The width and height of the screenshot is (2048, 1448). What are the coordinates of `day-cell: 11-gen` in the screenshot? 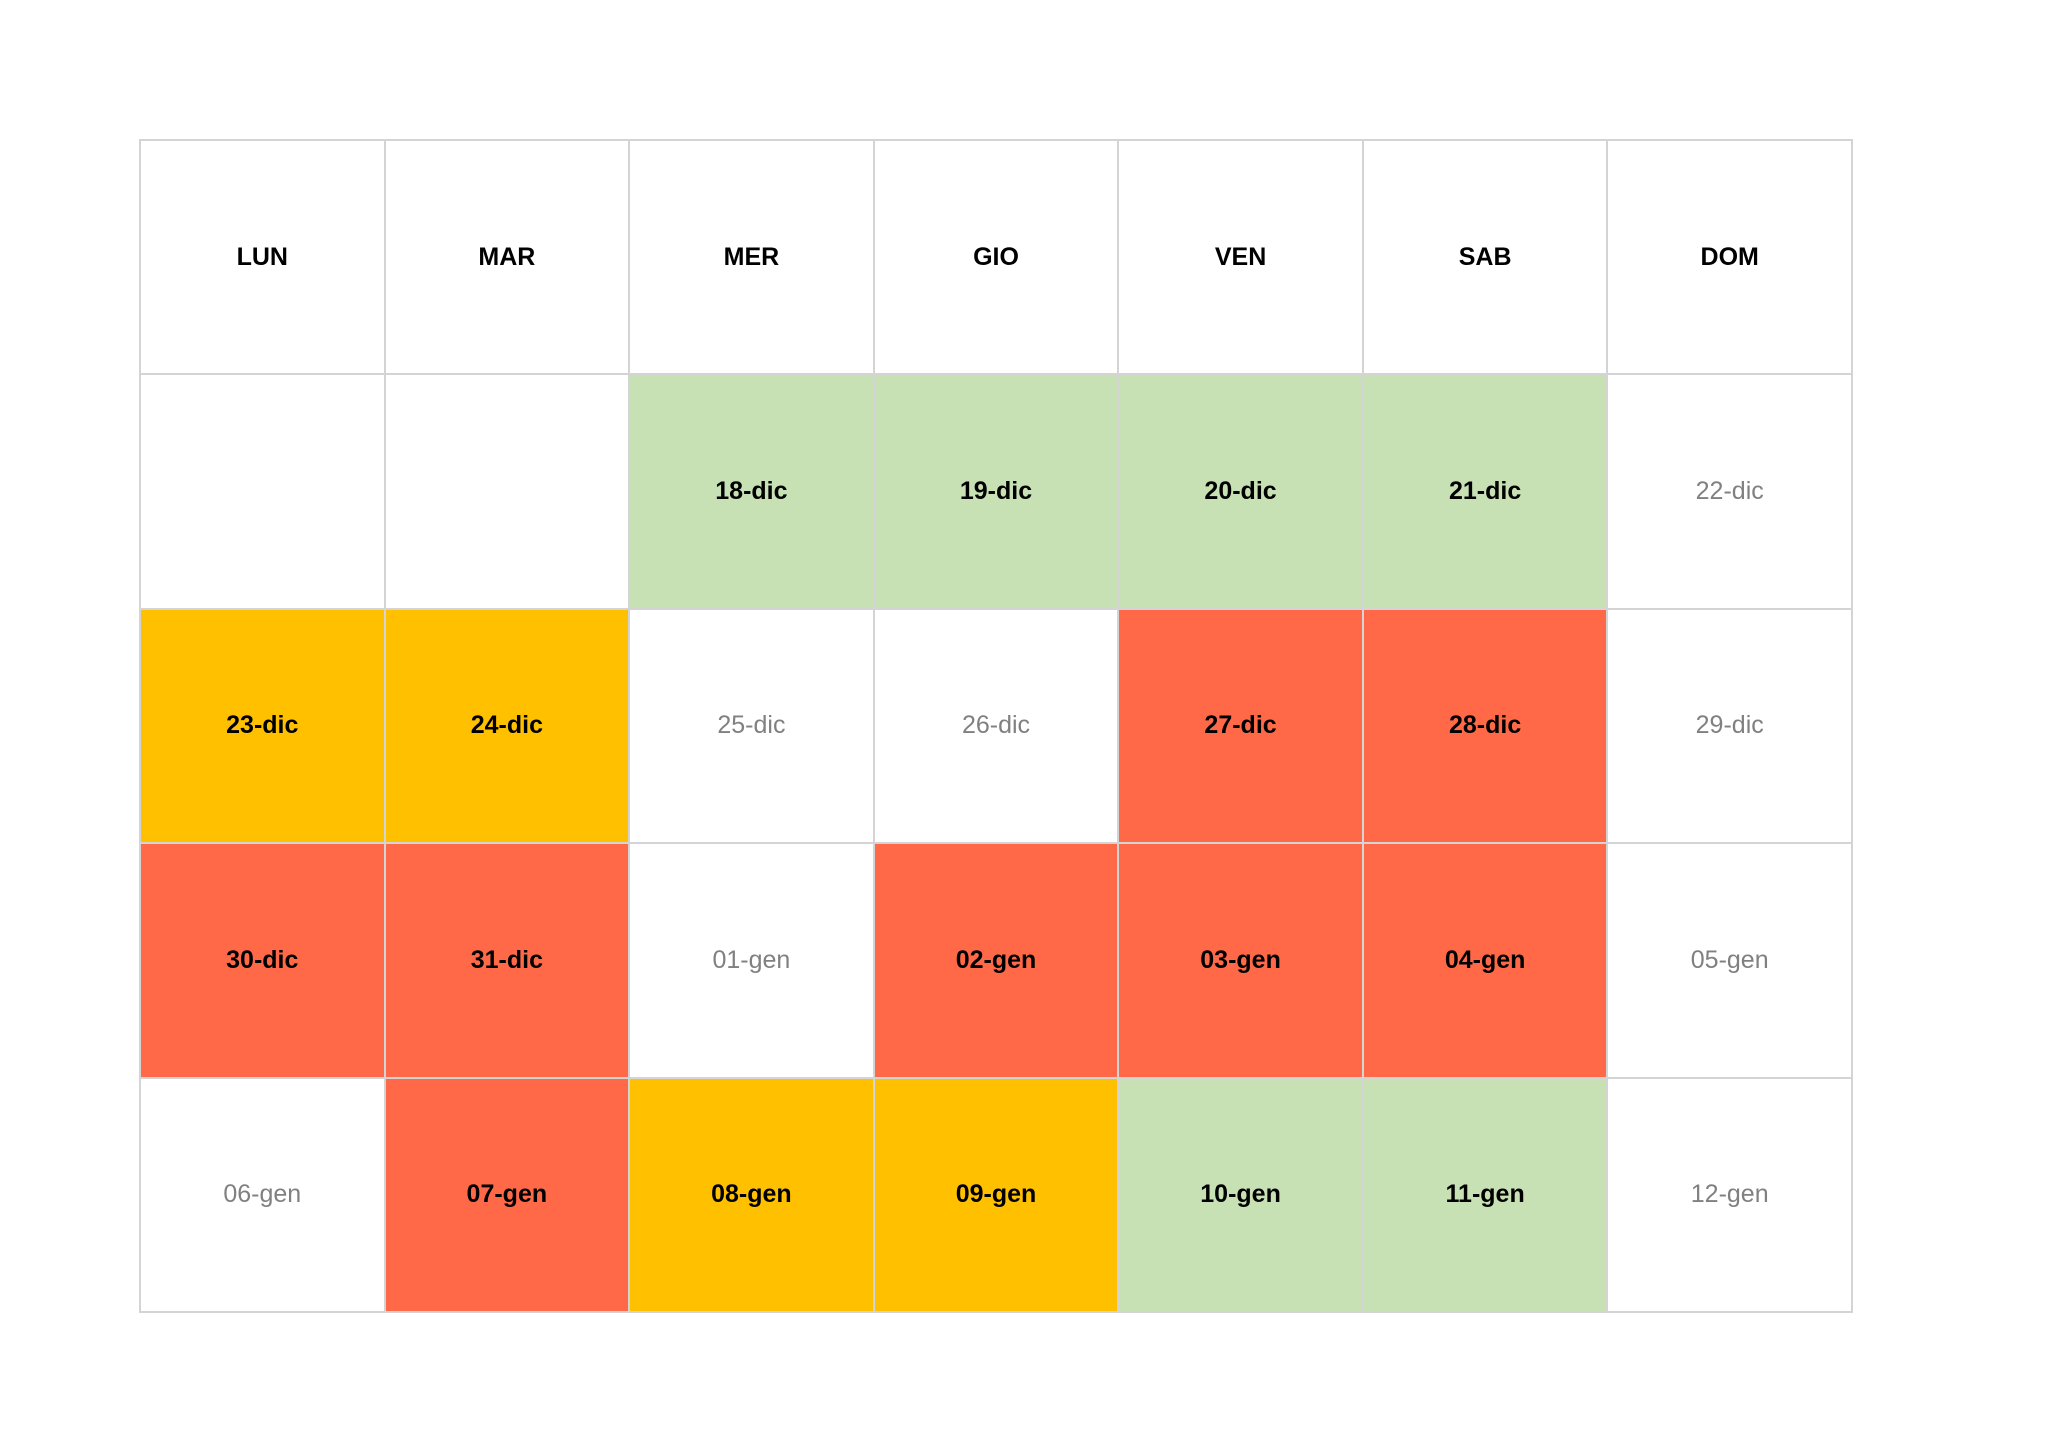 It's located at (1486, 1195).